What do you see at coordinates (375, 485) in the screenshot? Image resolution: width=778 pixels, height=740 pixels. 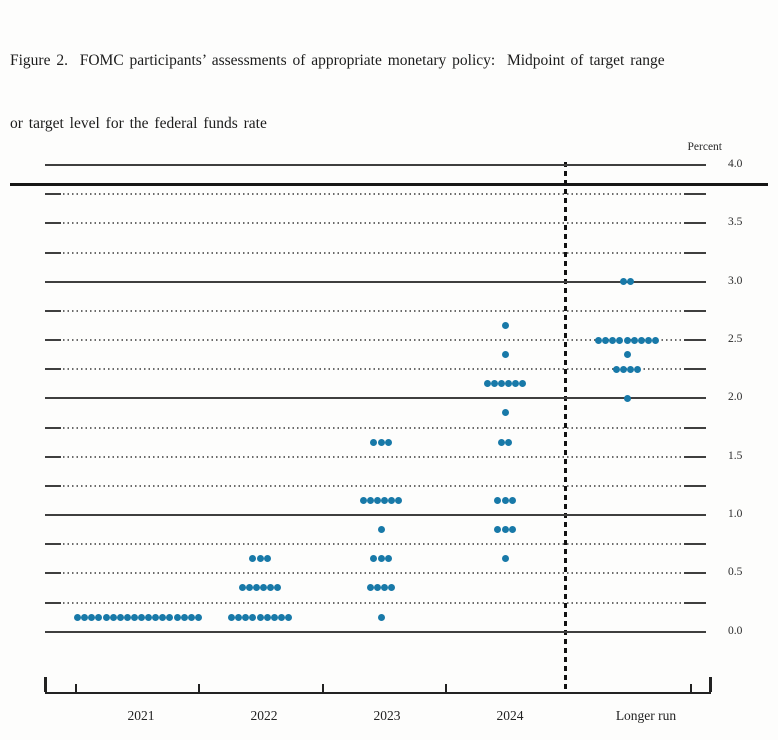 I see `gridline-1.25` at bounding box center [375, 485].